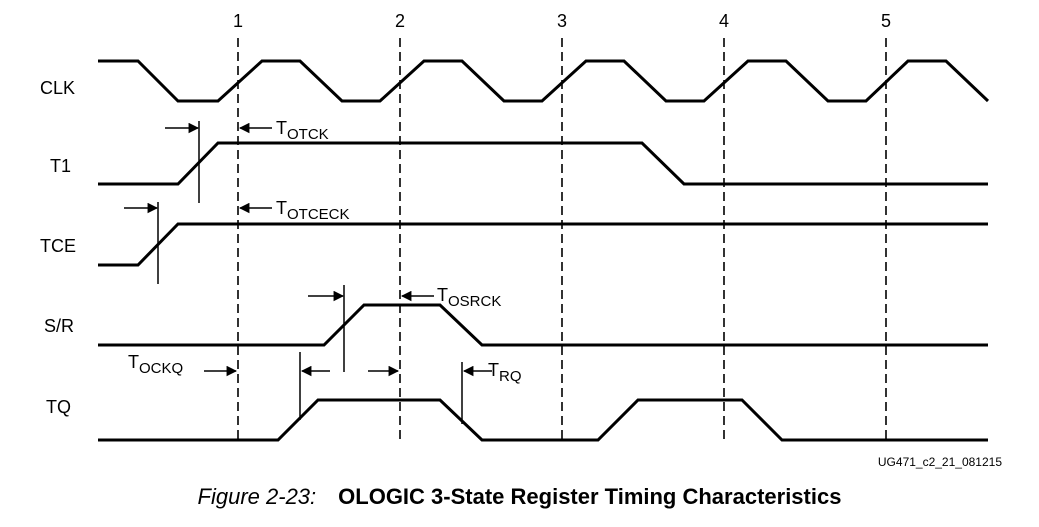 Image resolution: width=1039 pixels, height=527 pixels. What do you see at coordinates (155, 364) in the screenshot?
I see `timing-label-tockq: TOCKQ` at bounding box center [155, 364].